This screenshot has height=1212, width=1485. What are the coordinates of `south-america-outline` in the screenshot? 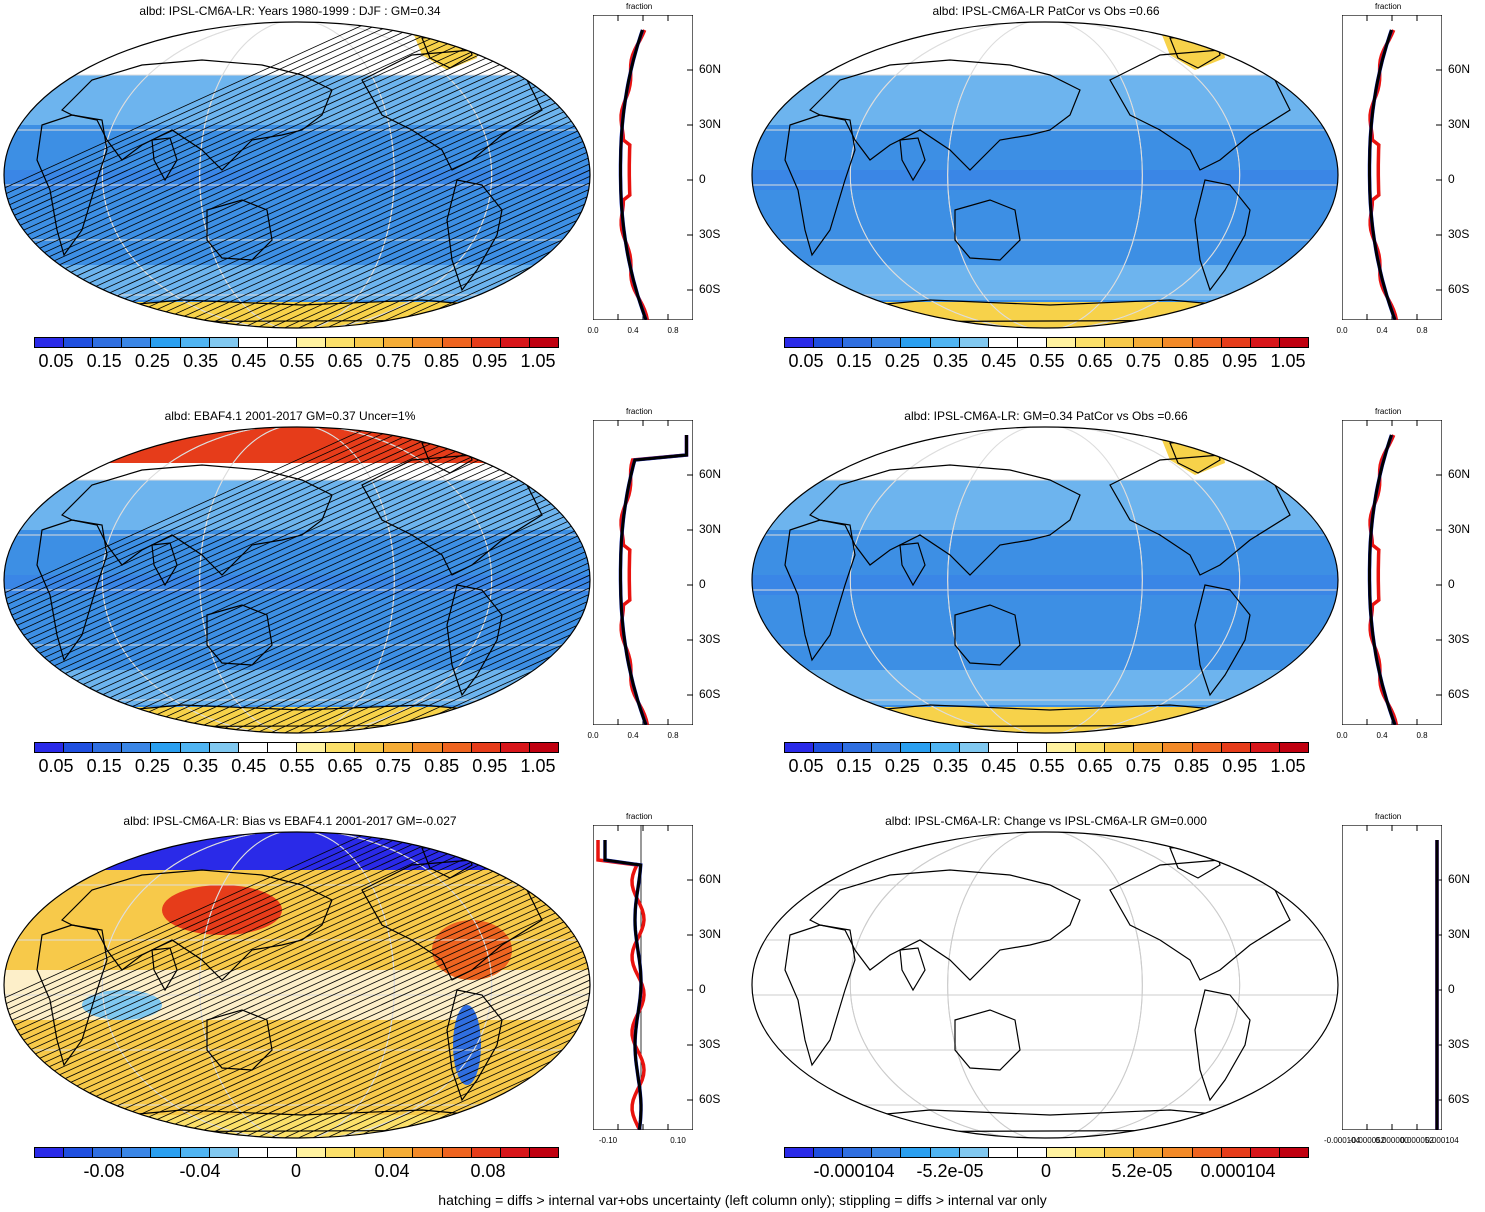 It's located at (474, 235).